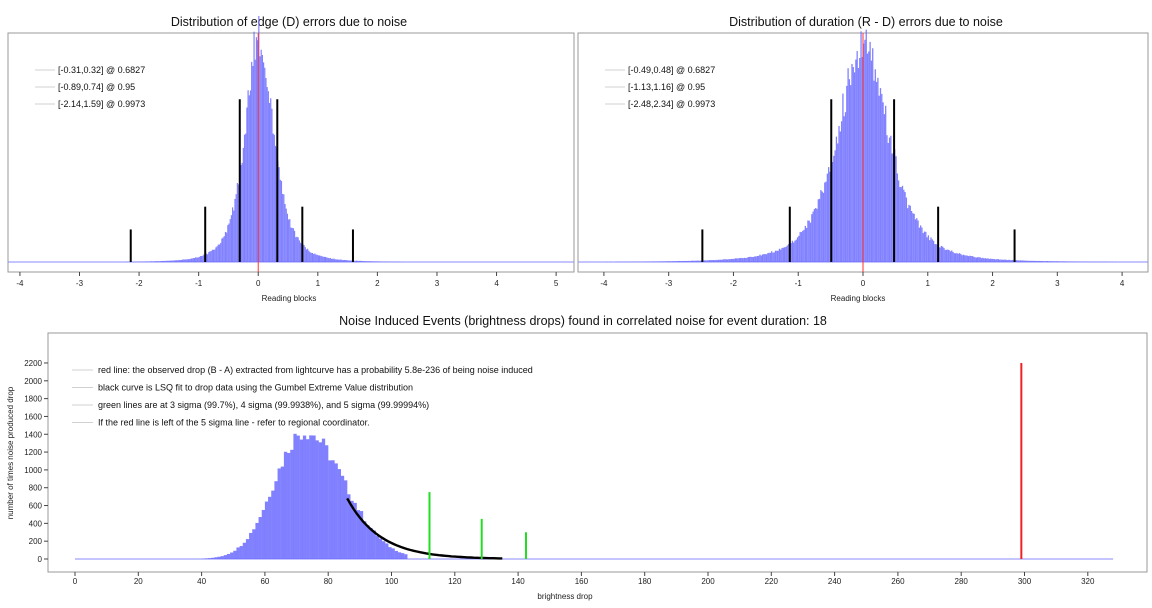 This screenshot has height=608, width=1152. I want to click on x-tick-label: 4, so click(496, 283).